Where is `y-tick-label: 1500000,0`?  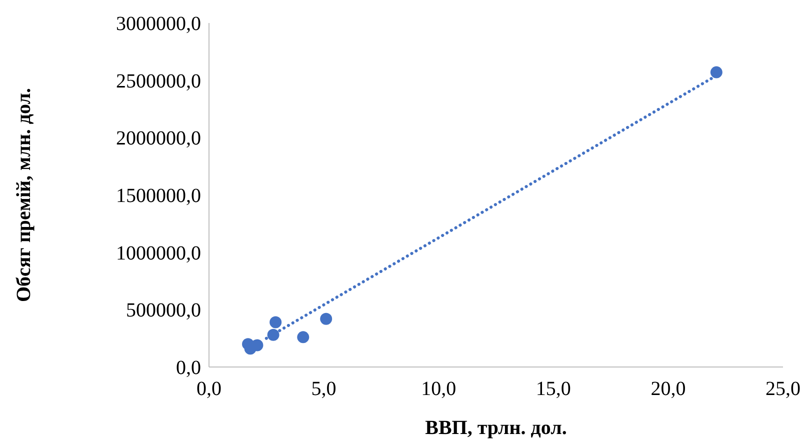
y-tick-label: 1500000,0 is located at coordinates (158, 196).